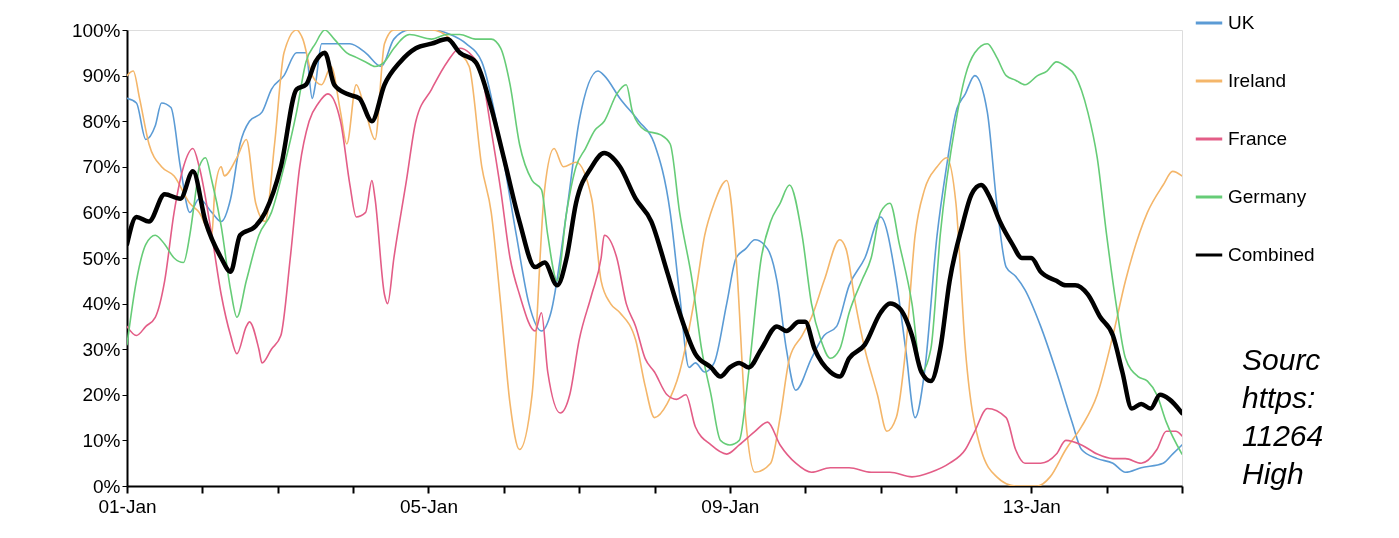 This screenshot has width=1399, height=538. I want to click on y-tick-label: 10%, so click(101, 440).